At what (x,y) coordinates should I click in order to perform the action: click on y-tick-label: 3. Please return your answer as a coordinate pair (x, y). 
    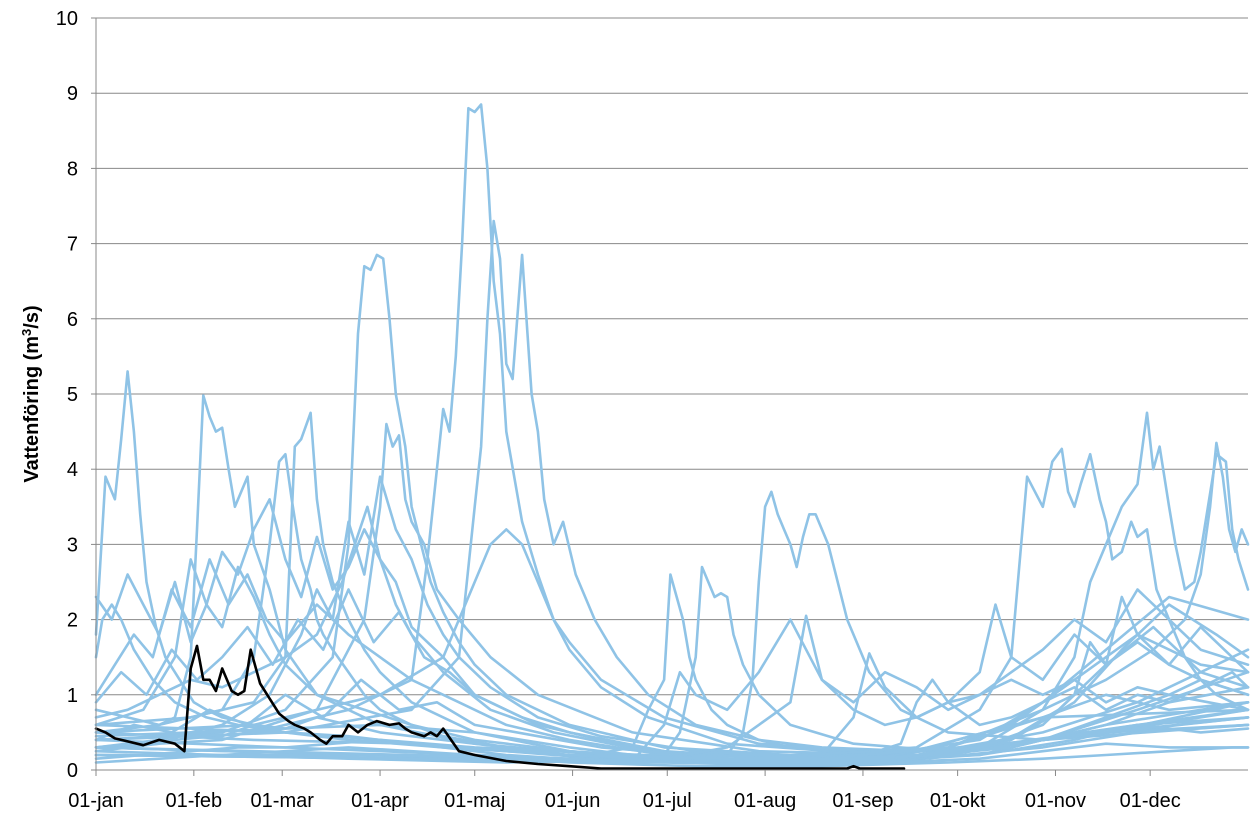
    Looking at the image, I should click on (72, 545).